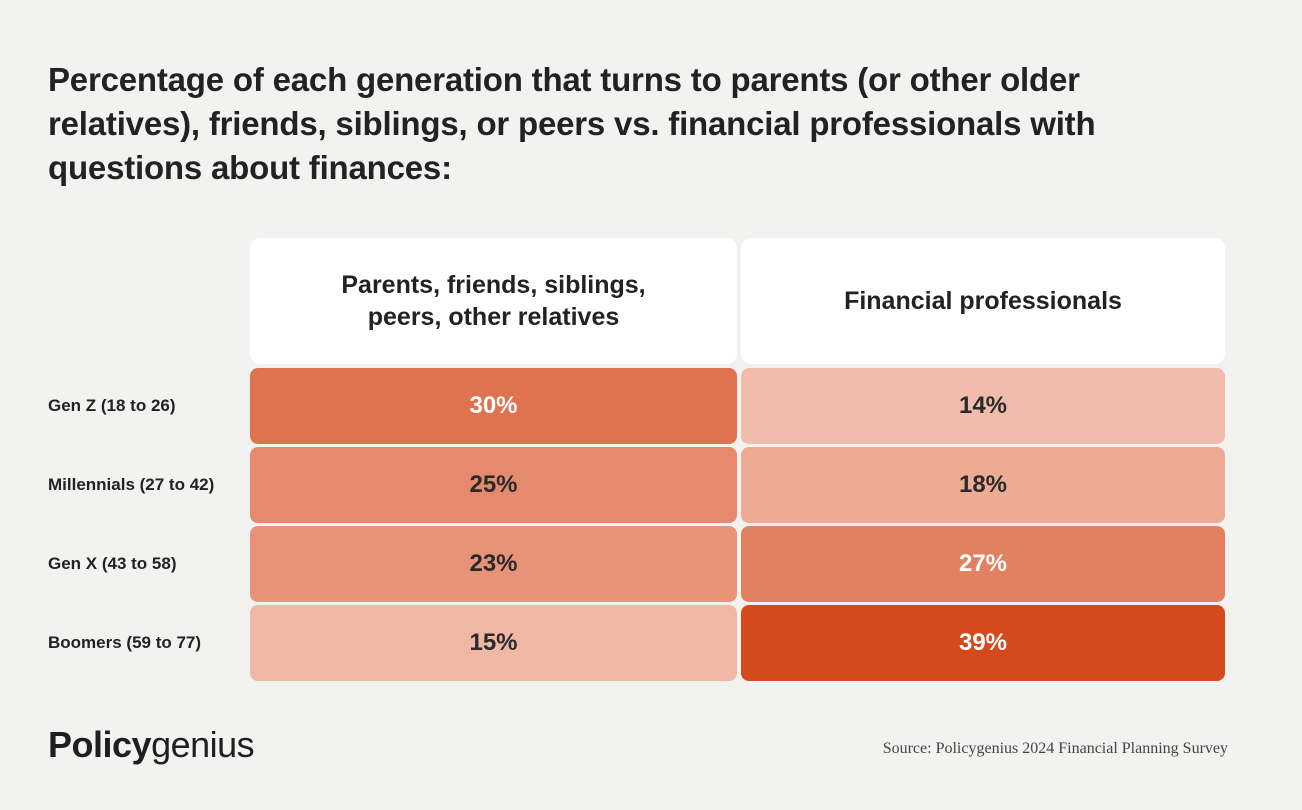  I want to click on row-label-millennials-27-to-42: Millennials (27 to 42), so click(131, 484).